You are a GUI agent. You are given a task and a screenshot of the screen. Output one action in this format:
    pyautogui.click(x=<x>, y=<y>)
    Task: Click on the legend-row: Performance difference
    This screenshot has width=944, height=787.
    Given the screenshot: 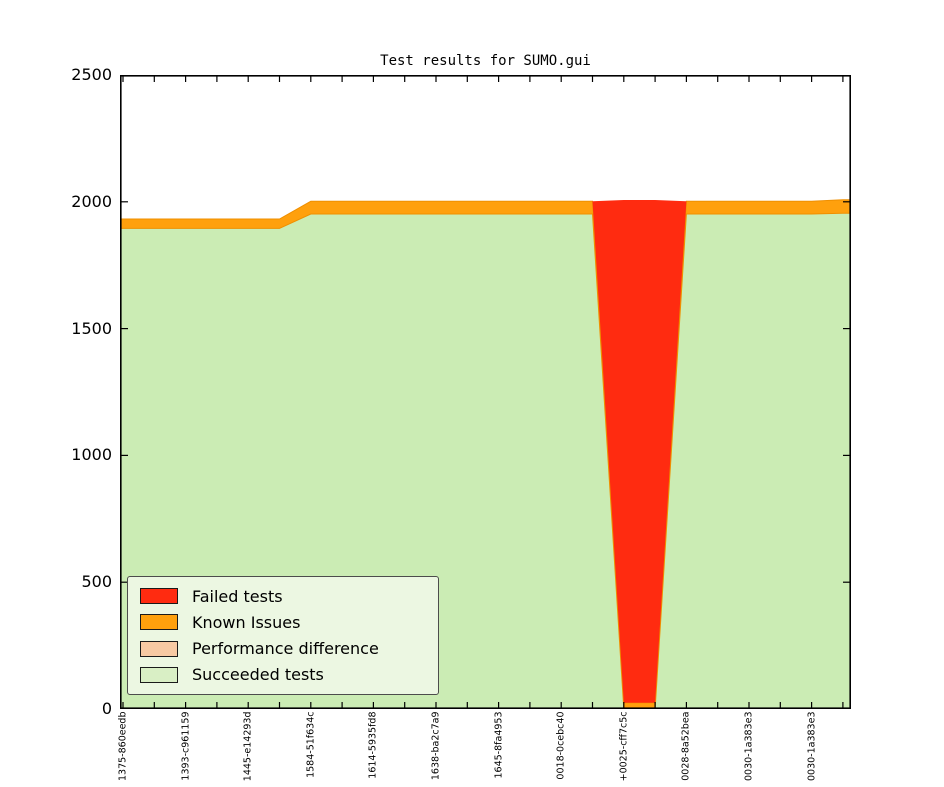 What is the action you would take?
    pyautogui.click(x=283, y=648)
    